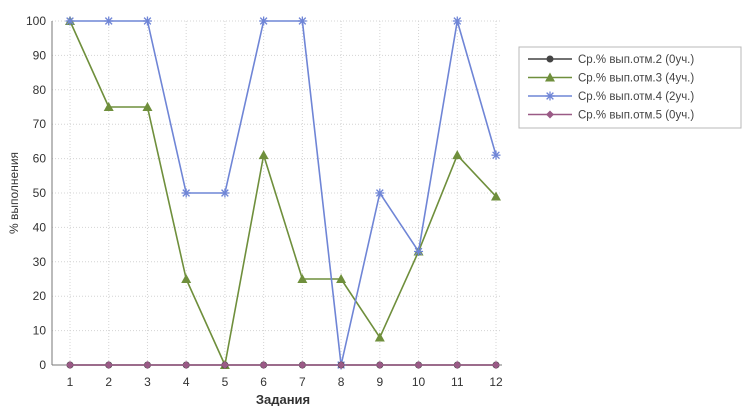 This screenshot has height=406, width=744. I want to click on y-tick-label: 30, so click(40, 262).